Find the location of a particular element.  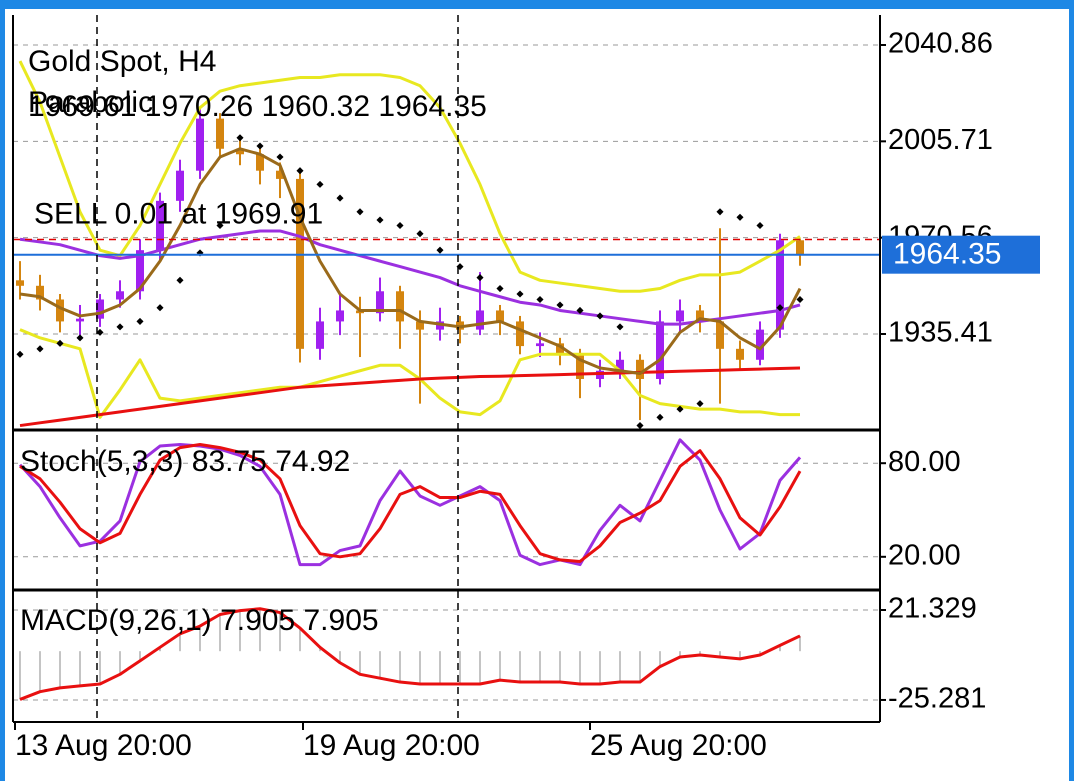

macd-signal-value: 7.905 is located at coordinates (340, 620).